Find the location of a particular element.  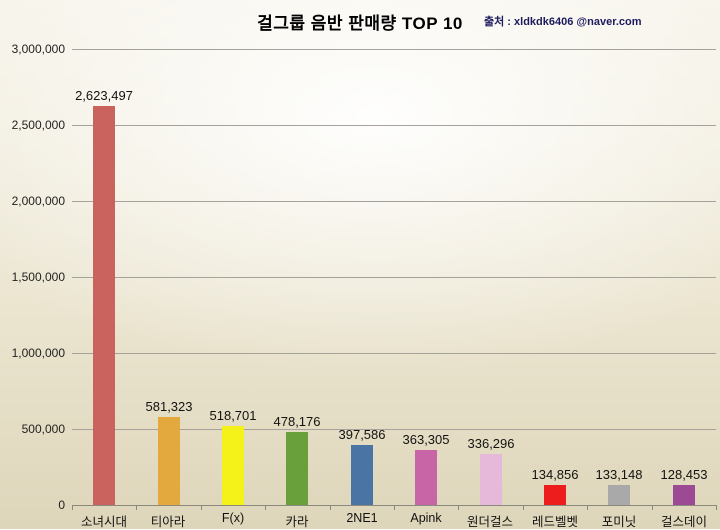

y-tick-label: 2,500,000 is located at coordinates (38, 125).